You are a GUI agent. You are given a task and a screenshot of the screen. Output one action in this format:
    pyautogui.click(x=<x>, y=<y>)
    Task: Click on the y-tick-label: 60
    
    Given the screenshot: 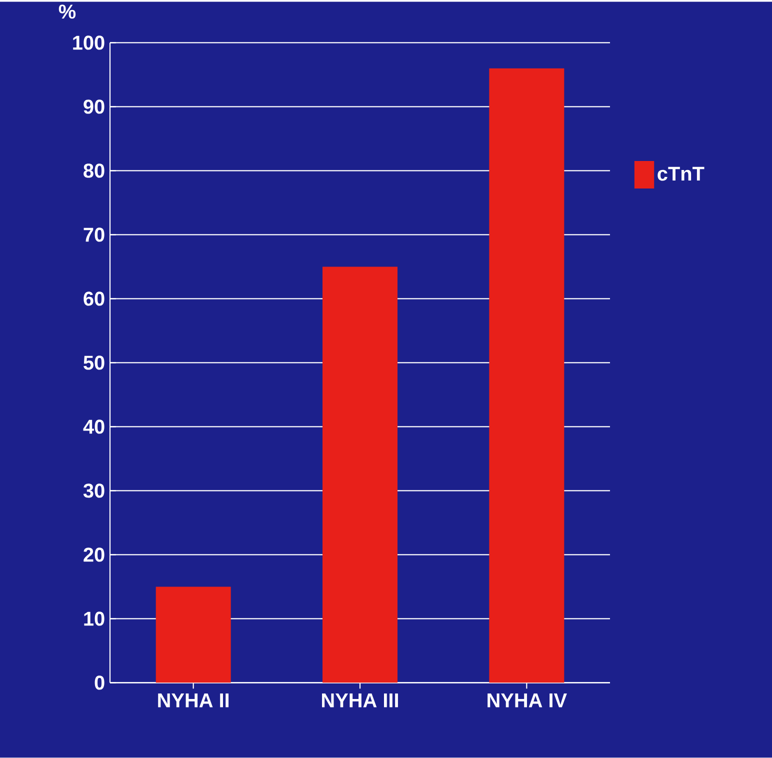 What is the action you would take?
    pyautogui.click(x=94, y=299)
    